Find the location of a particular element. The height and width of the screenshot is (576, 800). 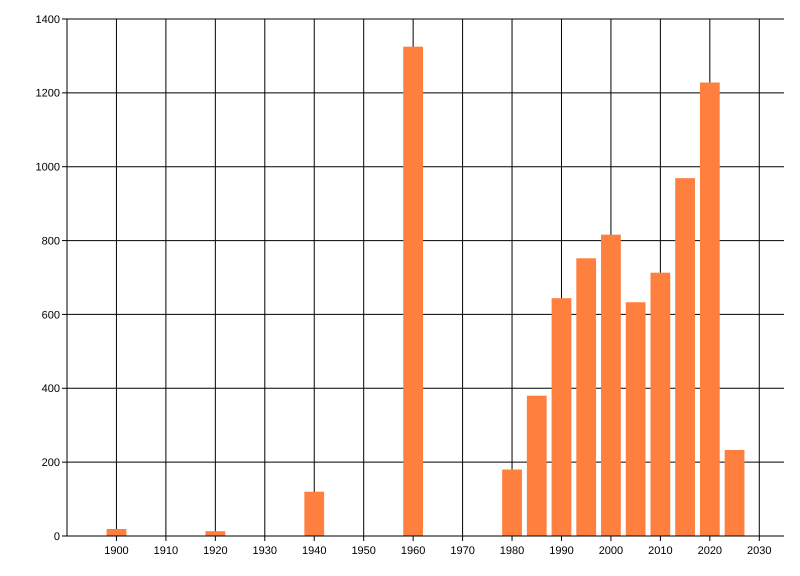

x-tick-label: 1990 is located at coordinates (561, 551).